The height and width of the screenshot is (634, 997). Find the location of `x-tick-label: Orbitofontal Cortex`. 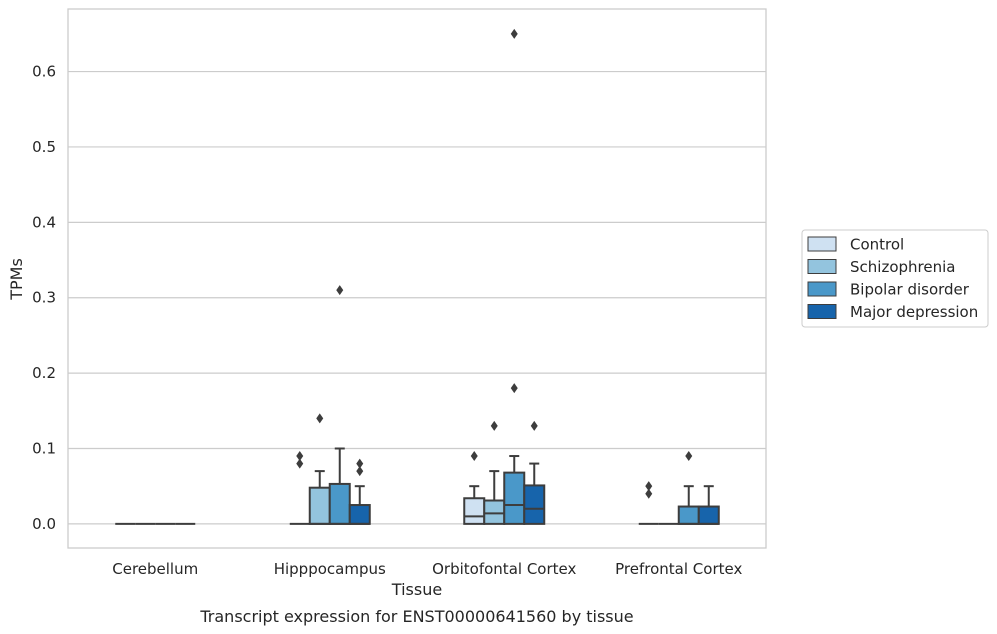

x-tick-label: Orbitofontal Cortex is located at coordinates (504, 569).